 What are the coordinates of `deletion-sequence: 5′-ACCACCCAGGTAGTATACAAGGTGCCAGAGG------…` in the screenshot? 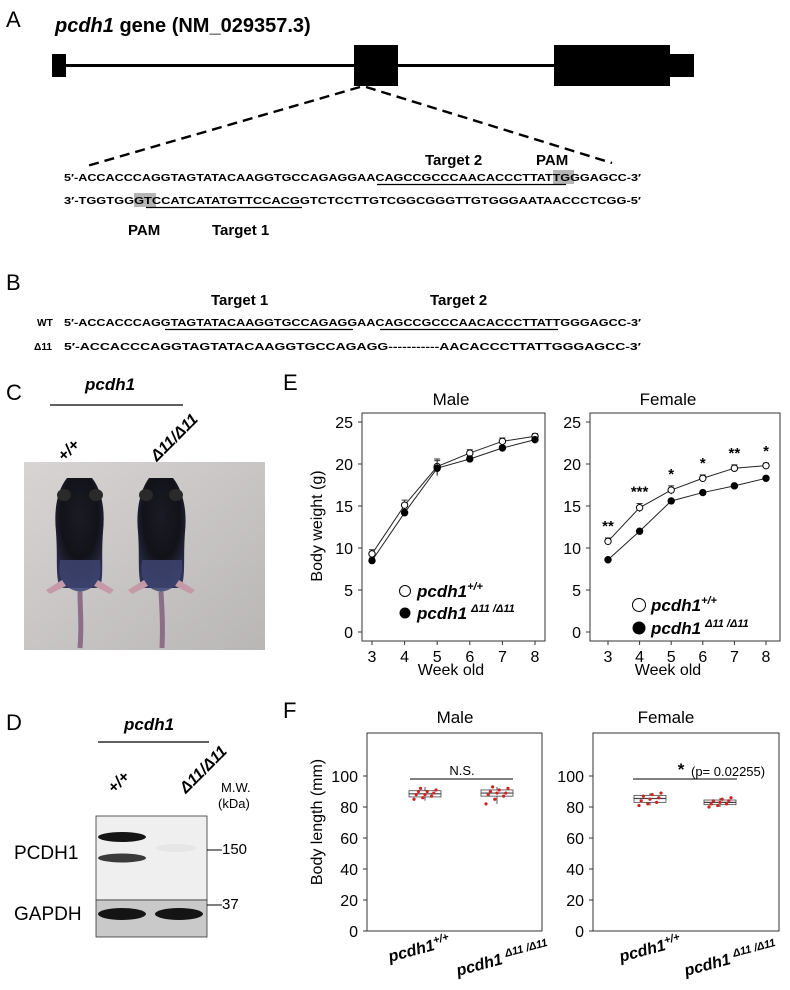 It's located at (353, 347).